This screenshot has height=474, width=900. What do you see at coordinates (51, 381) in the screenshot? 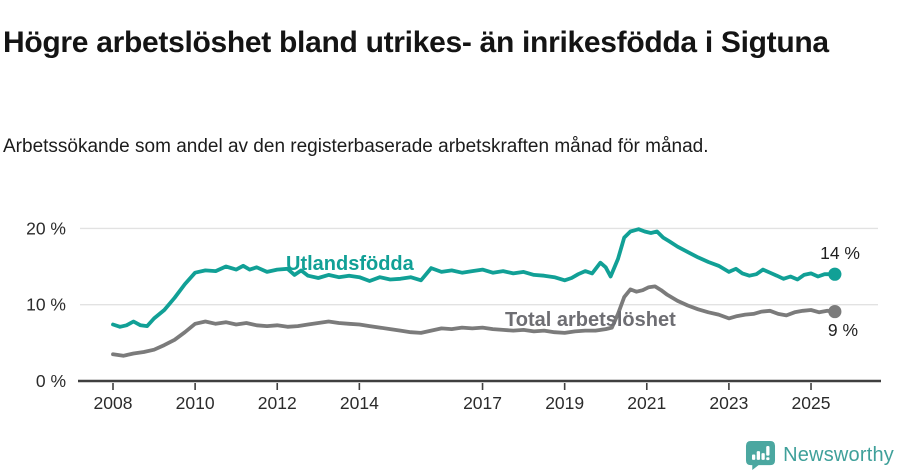
I see `y-tick-label: 0 %` at bounding box center [51, 381].